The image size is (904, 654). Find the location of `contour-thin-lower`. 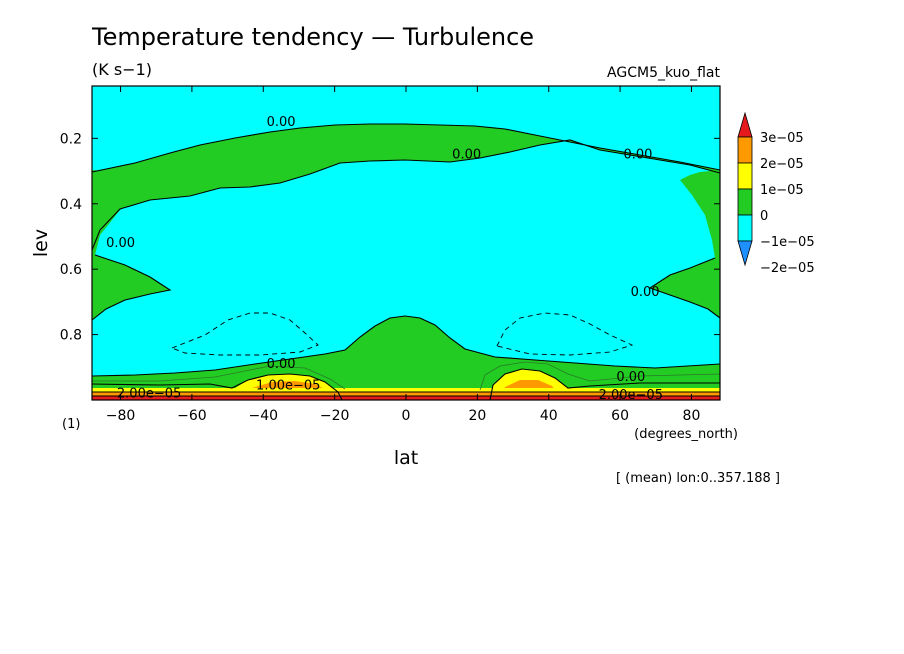

contour-thin-lower is located at coordinates (406, 376).